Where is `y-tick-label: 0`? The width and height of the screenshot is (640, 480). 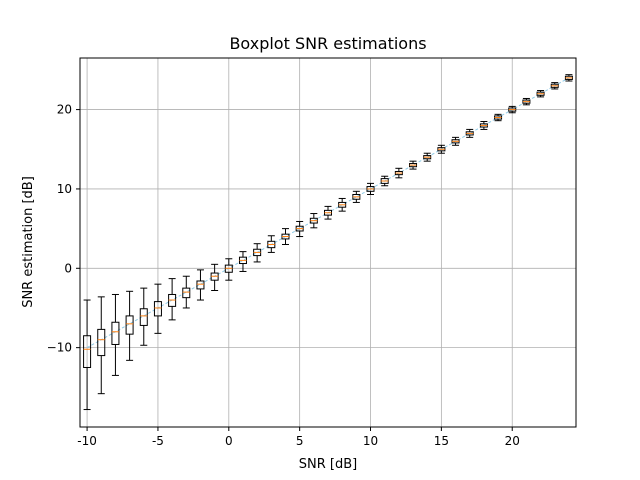 y-tick-label: 0 is located at coordinates (68, 268).